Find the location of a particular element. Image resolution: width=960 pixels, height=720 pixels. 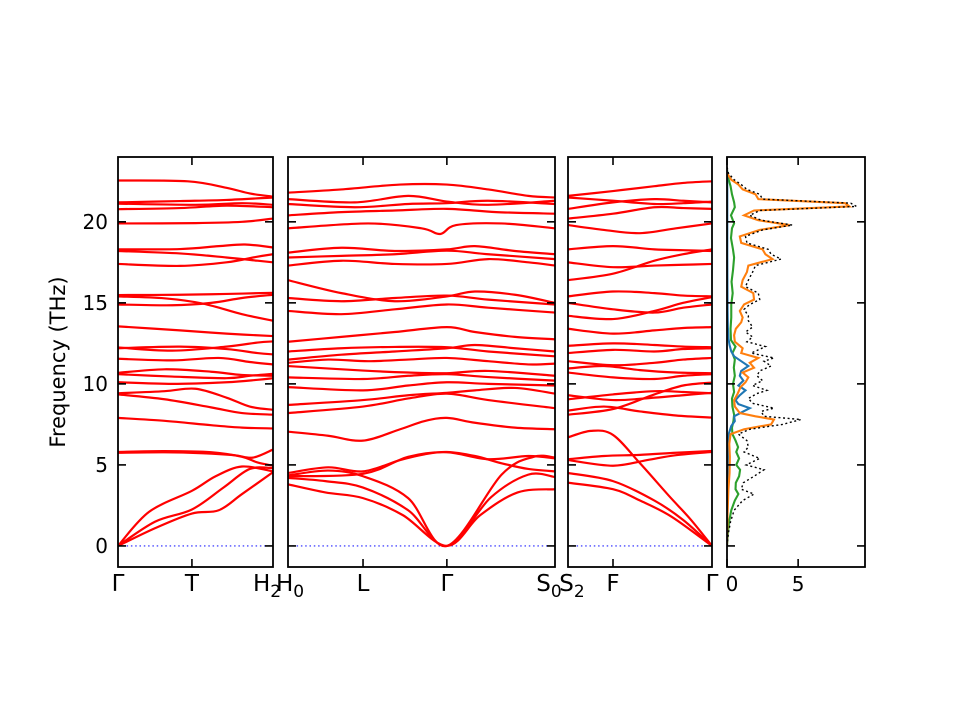

pdos-blue-curve is located at coordinates (740, 357).